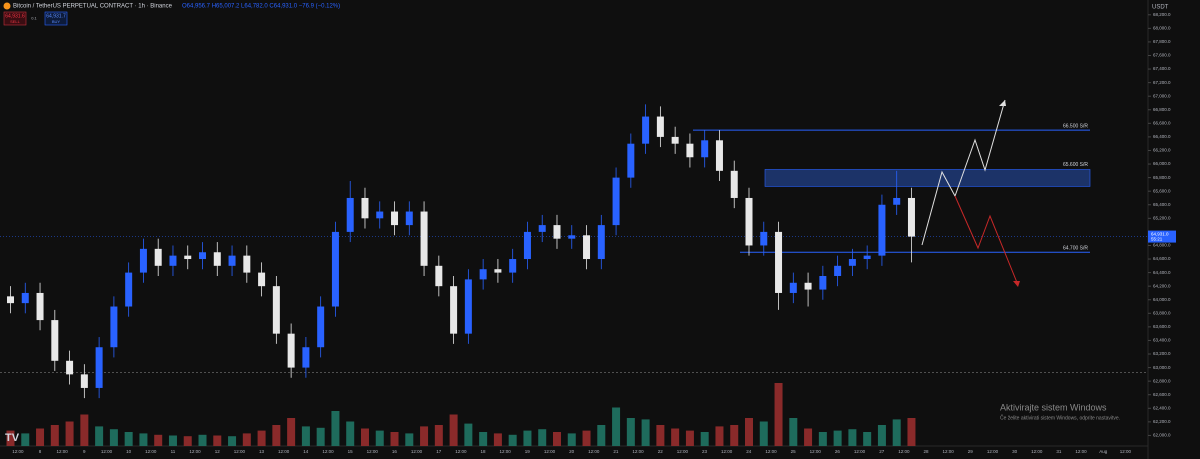 The image size is (1200, 459). Describe the element at coordinates (1162, 55) in the screenshot. I see `y-tick-label: 67,600.0` at that location.